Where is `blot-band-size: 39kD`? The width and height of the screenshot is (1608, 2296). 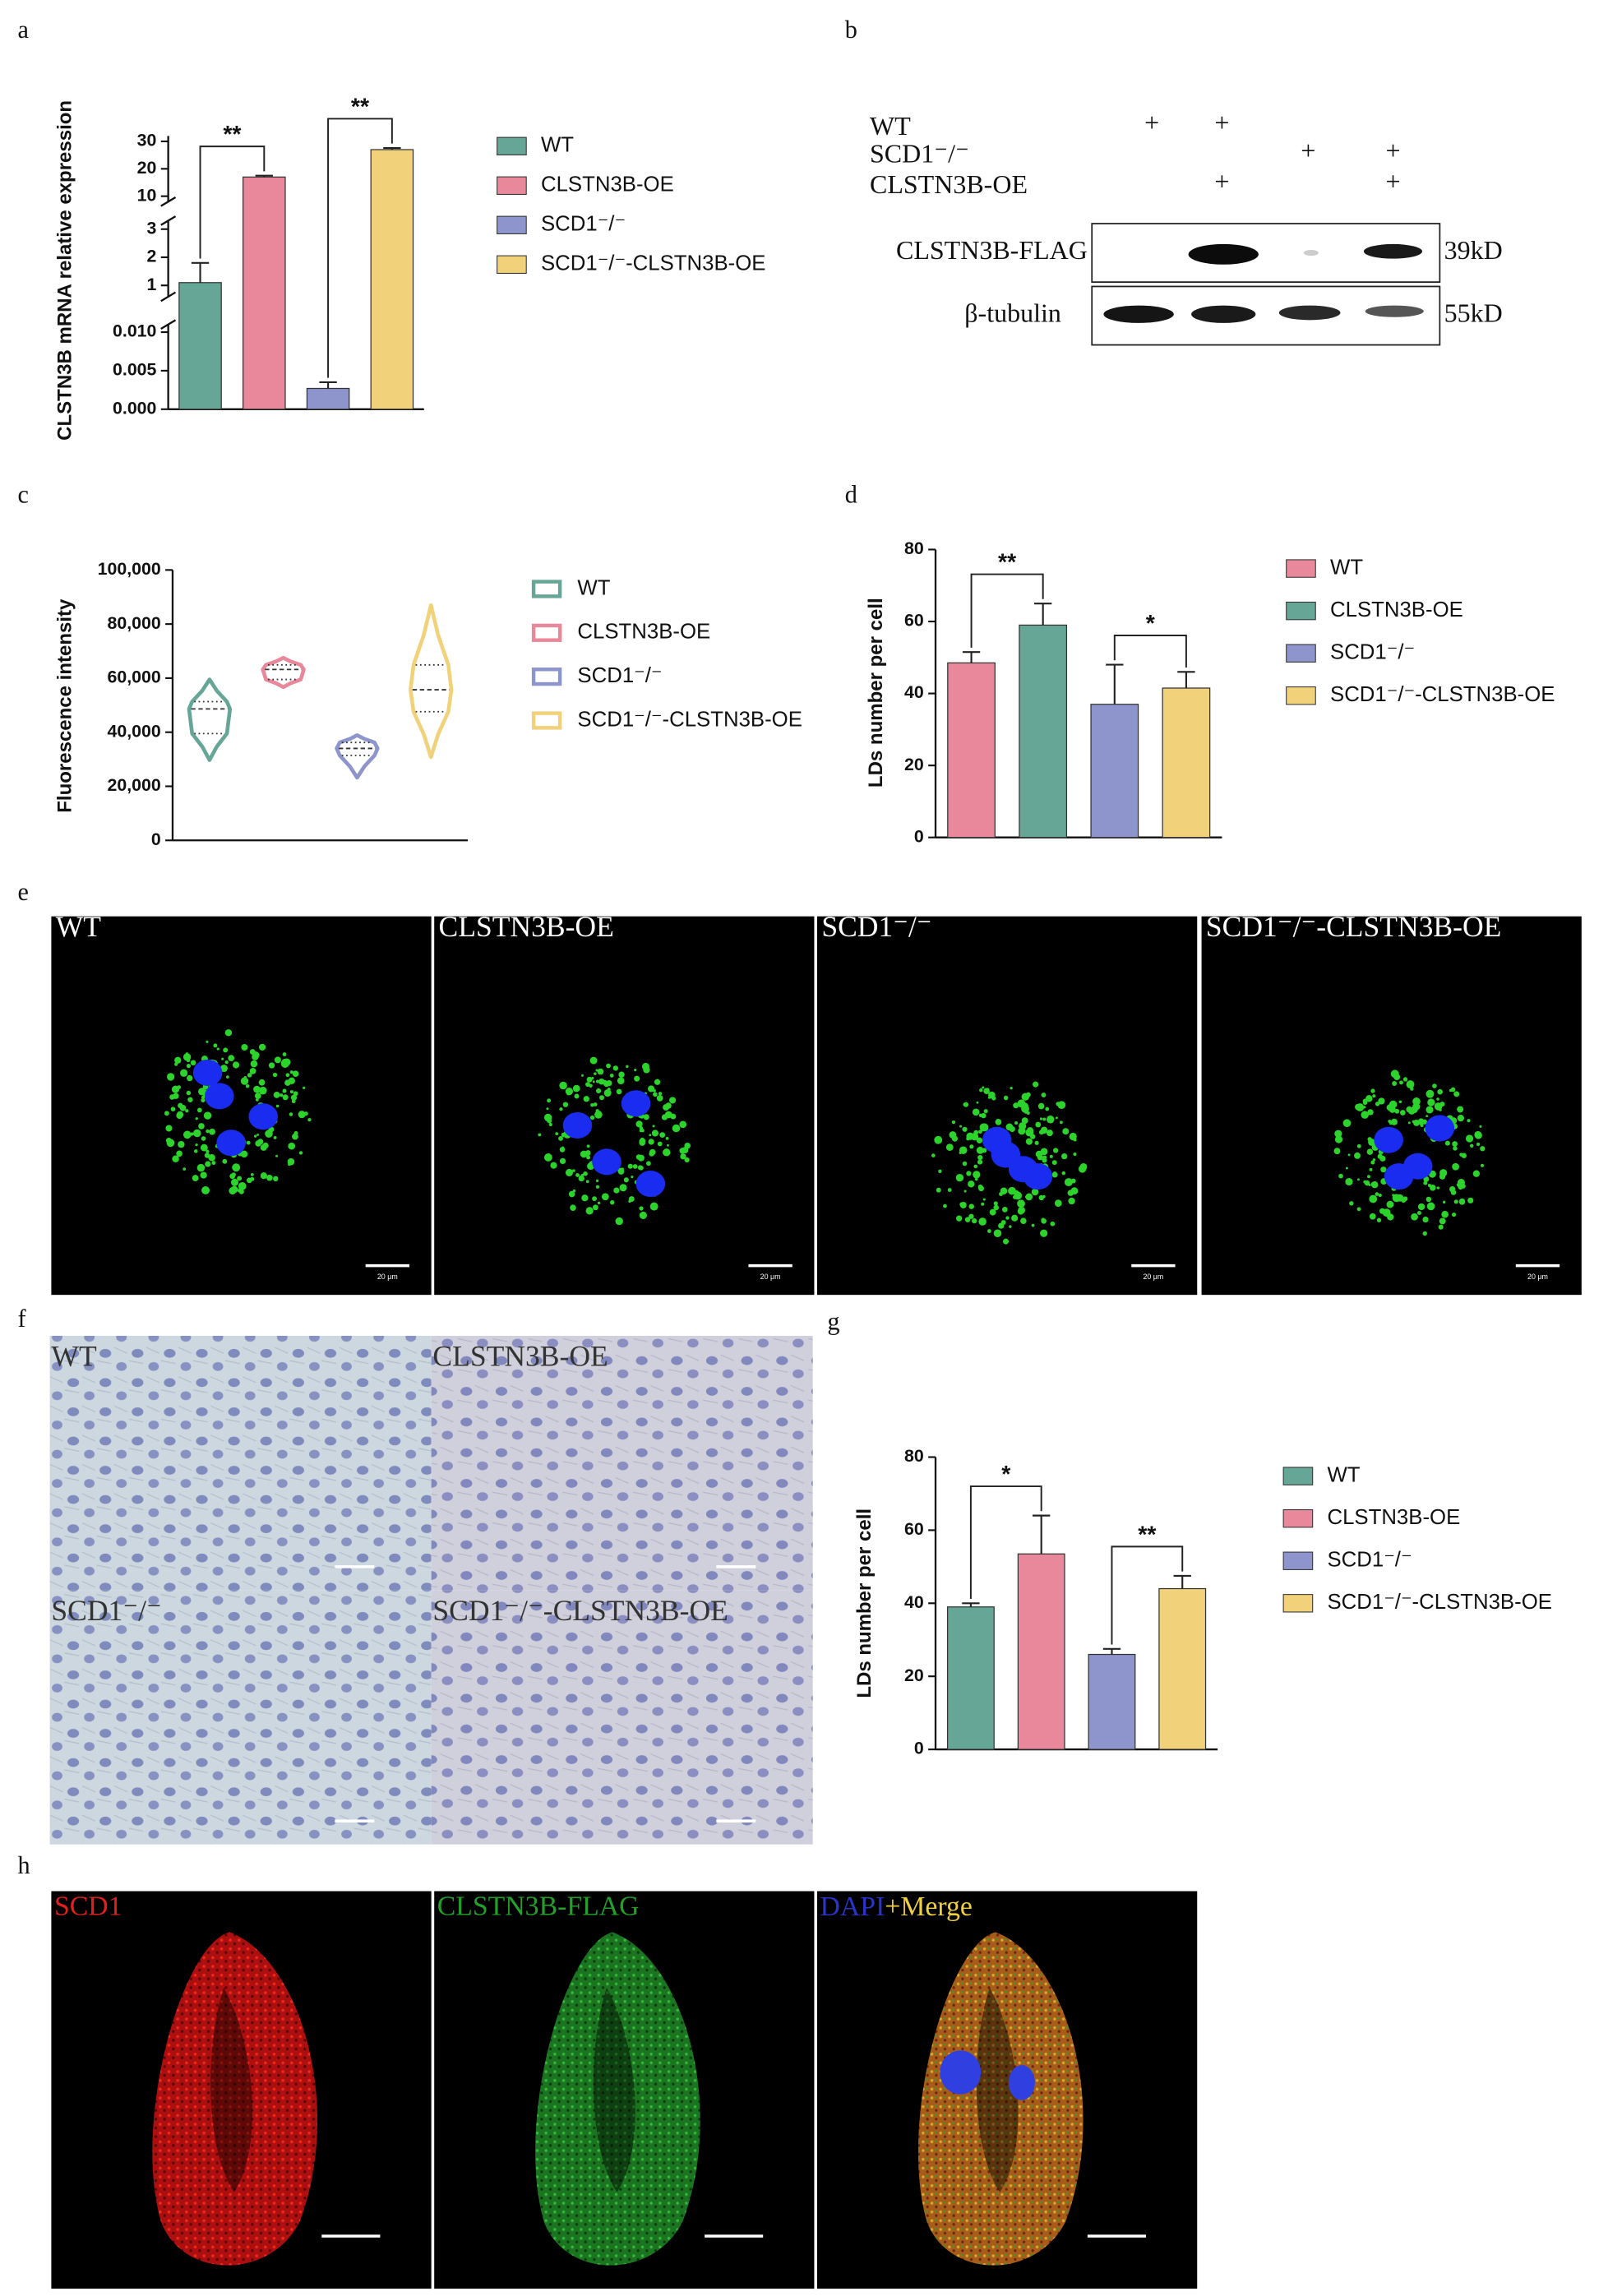
blot-band-size: 39kD is located at coordinates (1474, 250).